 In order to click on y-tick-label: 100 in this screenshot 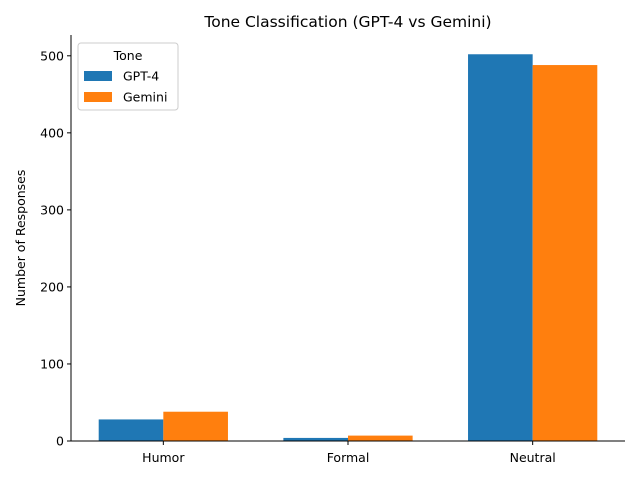, I will do `click(52, 363)`.